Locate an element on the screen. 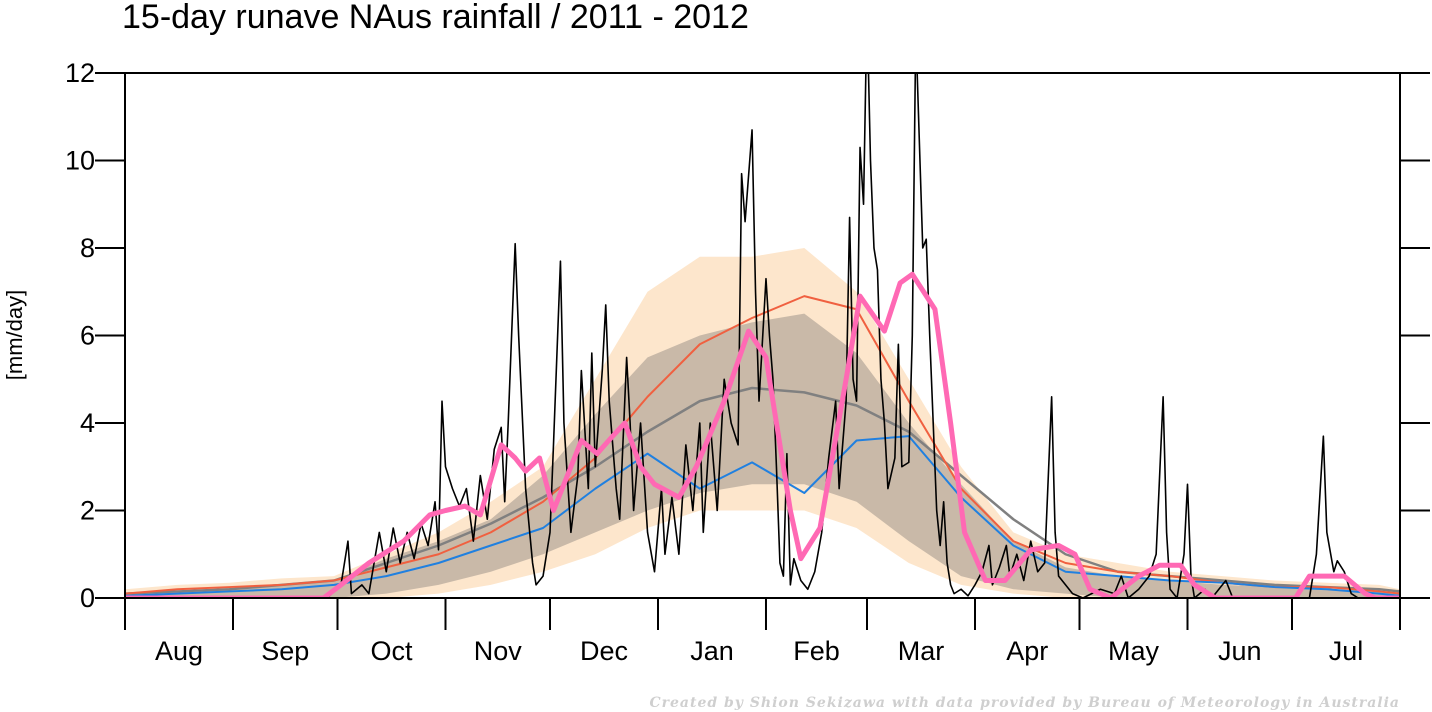 The width and height of the screenshot is (1432, 712). y-tick-label: 10 is located at coordinates (80, 161).